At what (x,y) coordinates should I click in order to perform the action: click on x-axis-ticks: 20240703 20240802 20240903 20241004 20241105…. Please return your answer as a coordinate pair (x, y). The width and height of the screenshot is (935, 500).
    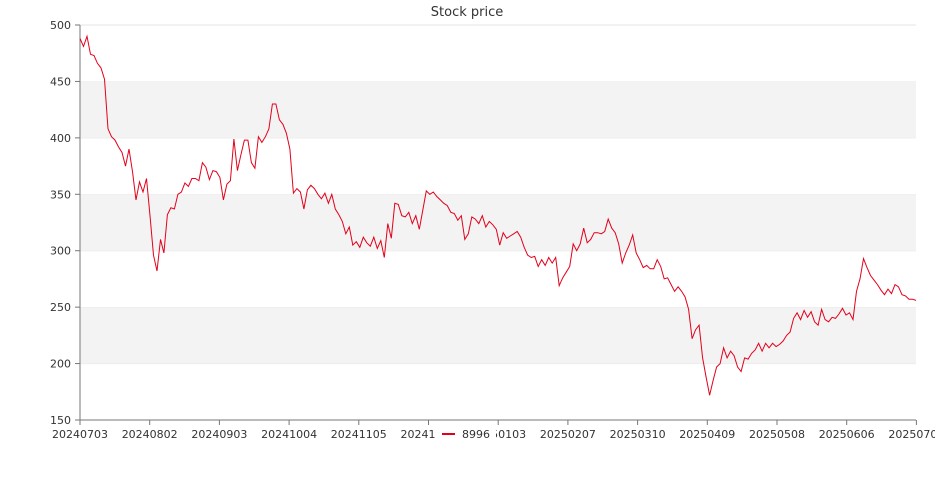
    Looking at the image, I should click on (493, 430).